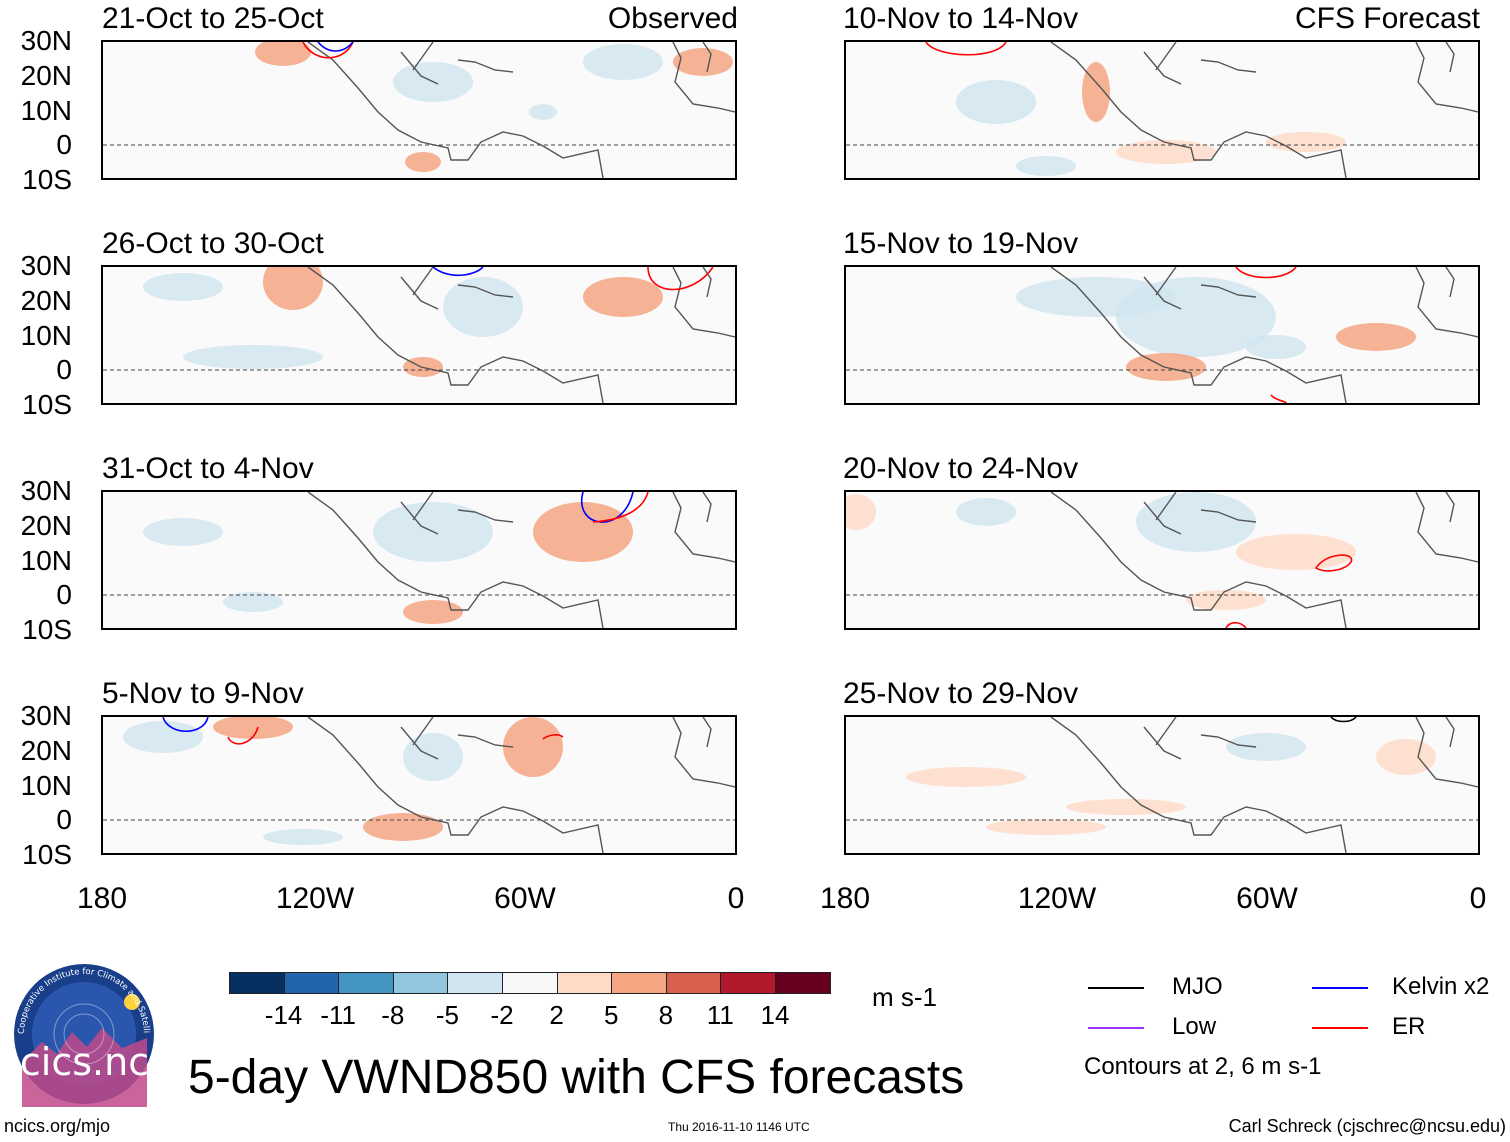  I want to click on lat-label-0: 0, so click(64, 144).